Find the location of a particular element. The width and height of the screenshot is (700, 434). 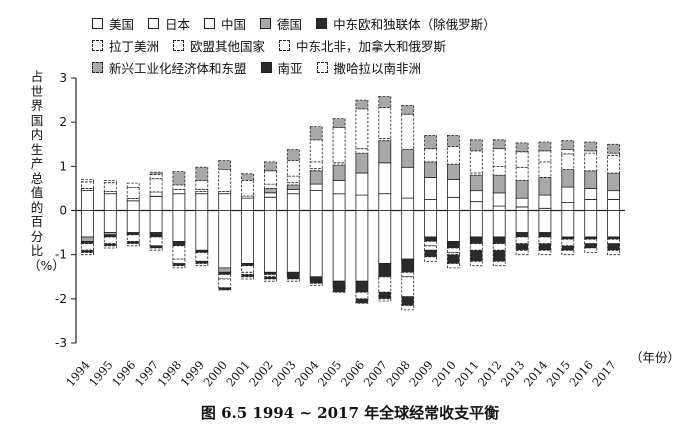

legend-item: 拉丁美洲 is located at coordinates (125, 45).